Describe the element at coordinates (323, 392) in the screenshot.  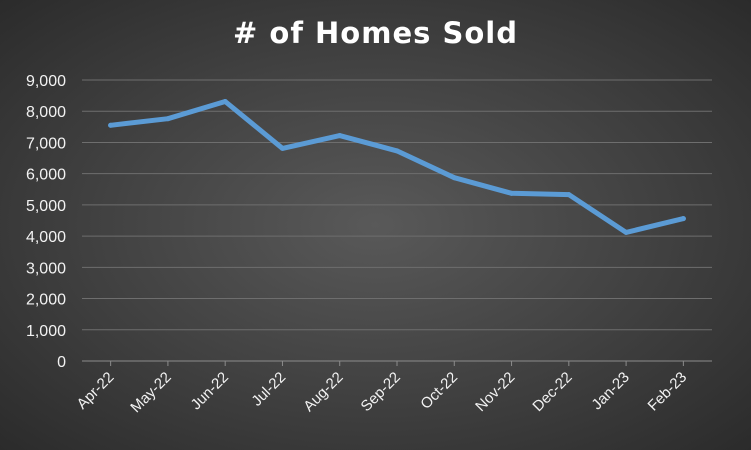
I see `x-tick-label: Aug-22` at that location.